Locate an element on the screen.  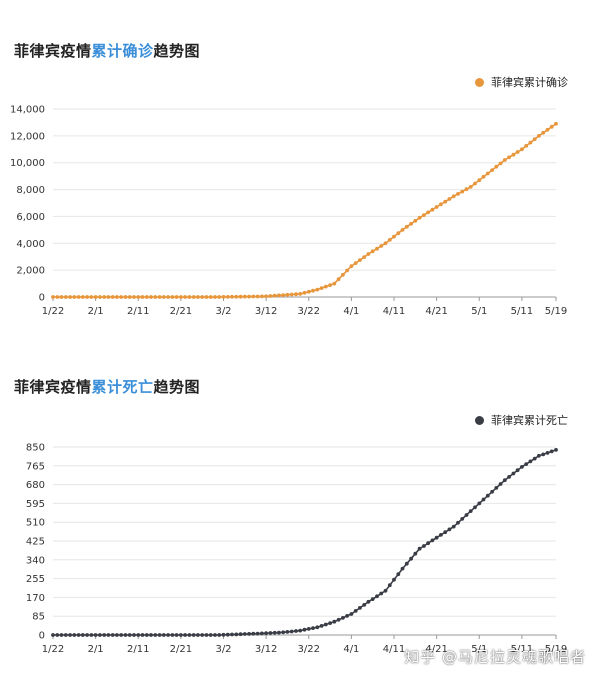
chart1-legend: 菲律宾累计确诊 is located at coordinates (521, 82).